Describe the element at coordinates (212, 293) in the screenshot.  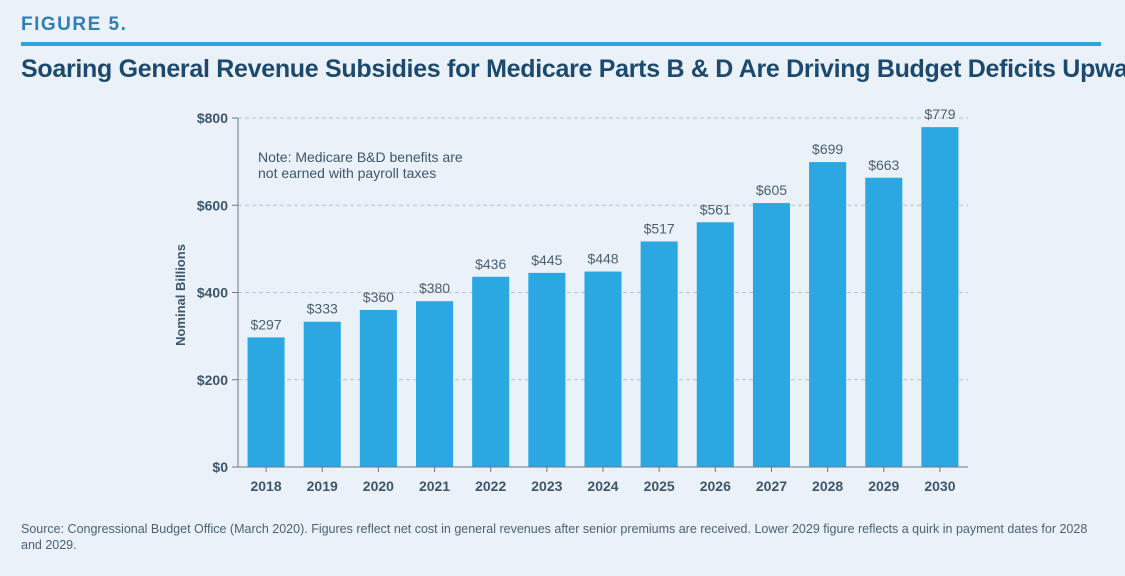
I see `y-tick-label: $400` at that location.